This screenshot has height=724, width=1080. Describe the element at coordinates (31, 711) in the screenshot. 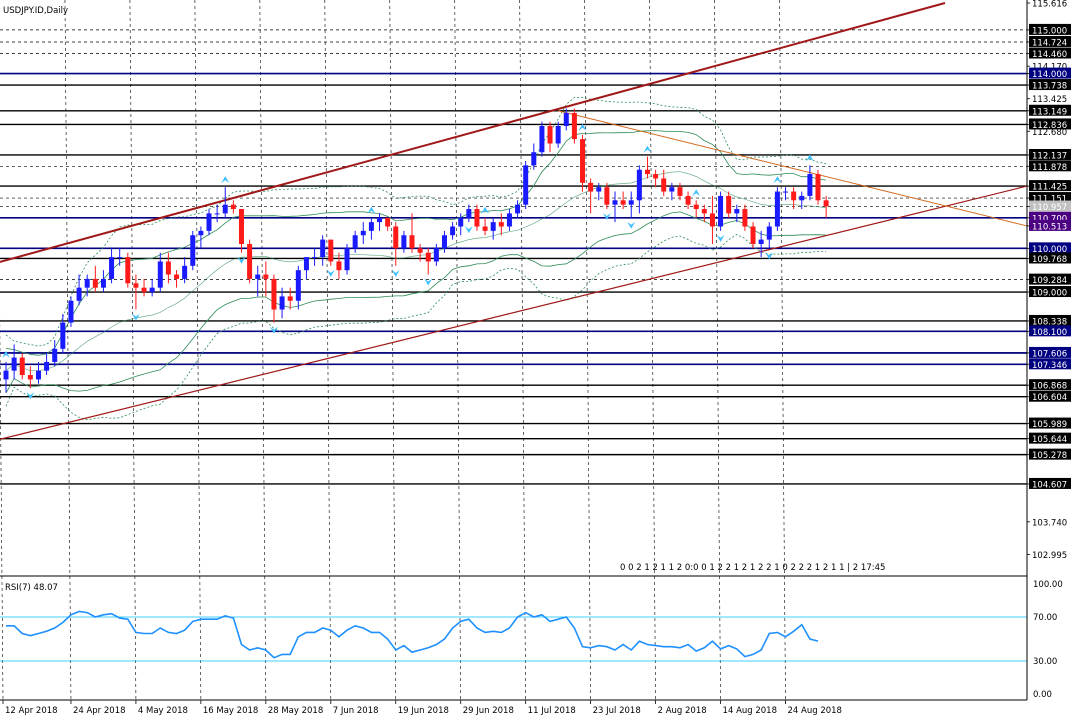

I see `time-axis-label: 12 Apr 2018` at that location.